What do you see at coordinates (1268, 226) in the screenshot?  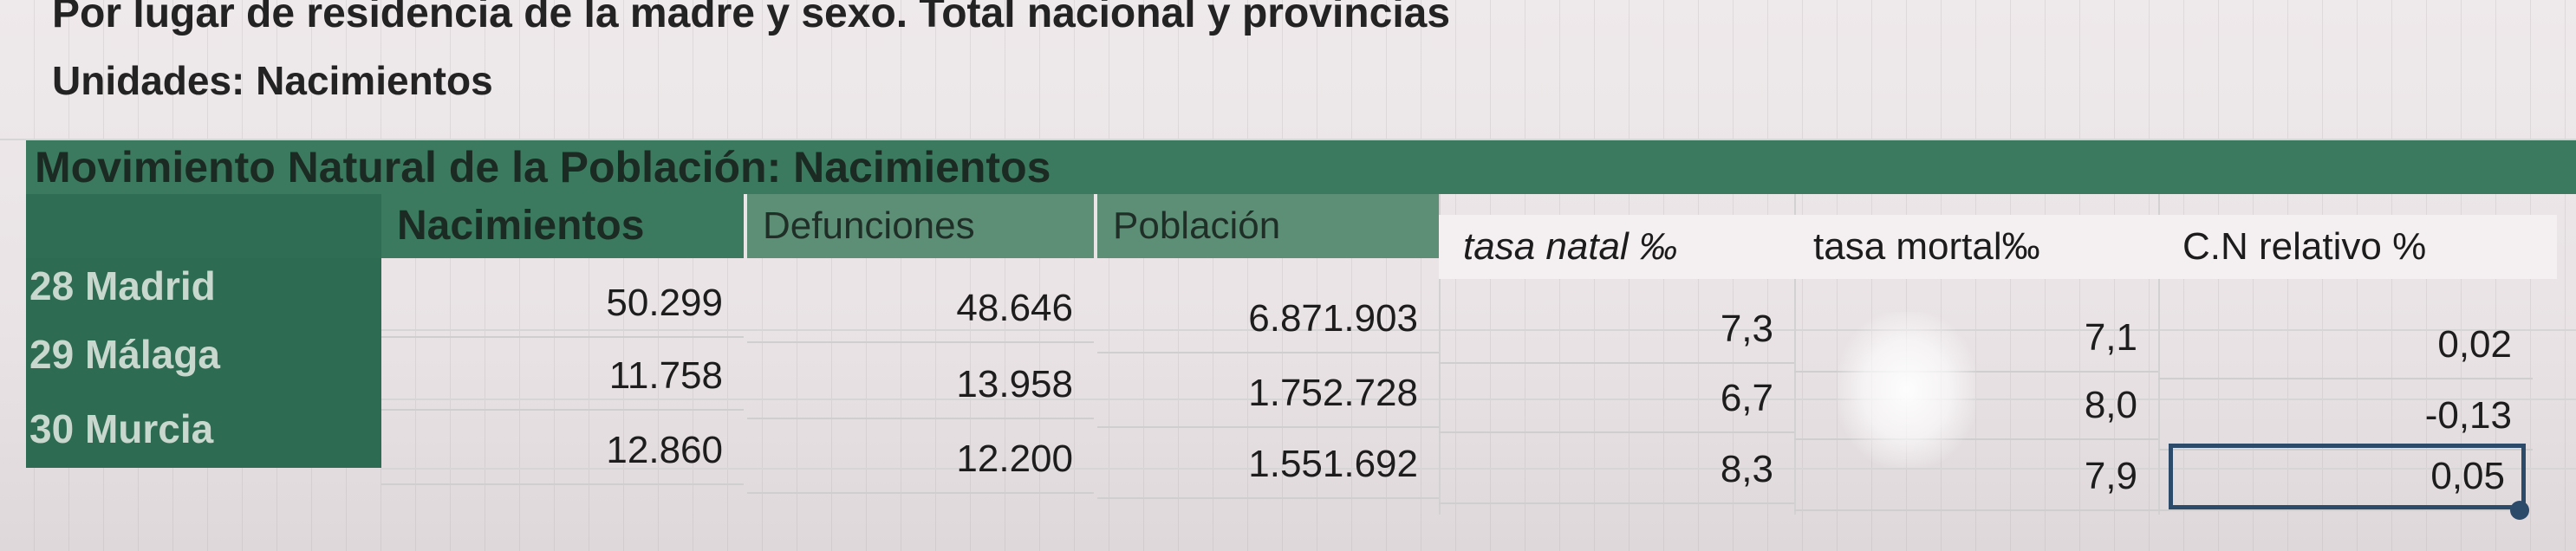 I see `column-header-poblacion: Población` at bounding box center [1268, 226].